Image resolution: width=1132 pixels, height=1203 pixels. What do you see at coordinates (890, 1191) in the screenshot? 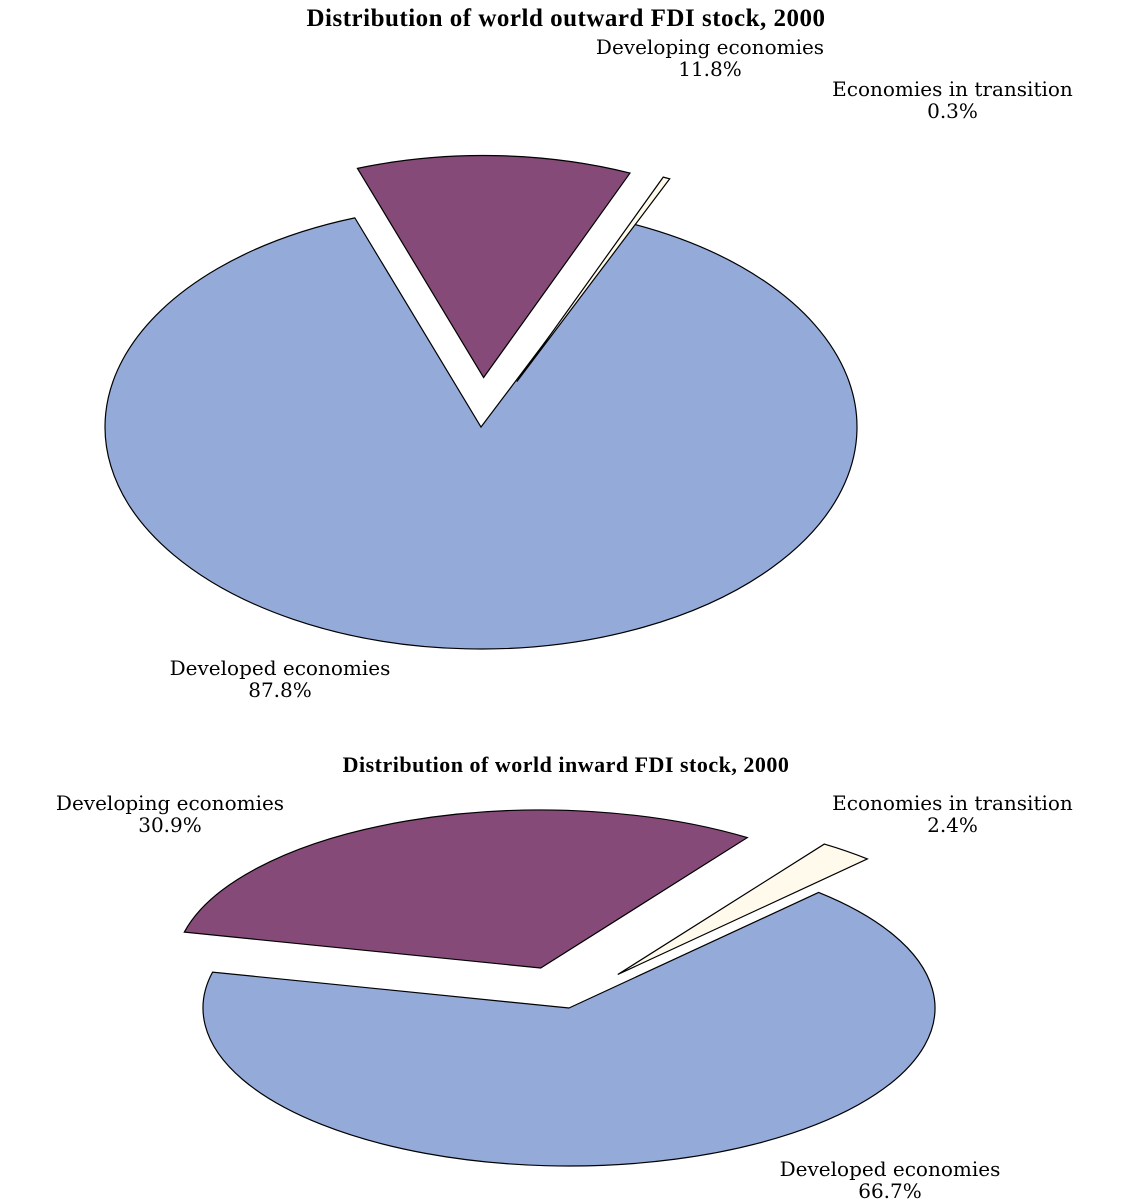
I see `slice-value-text: 66.7%` at bounding box center [890, 1191].